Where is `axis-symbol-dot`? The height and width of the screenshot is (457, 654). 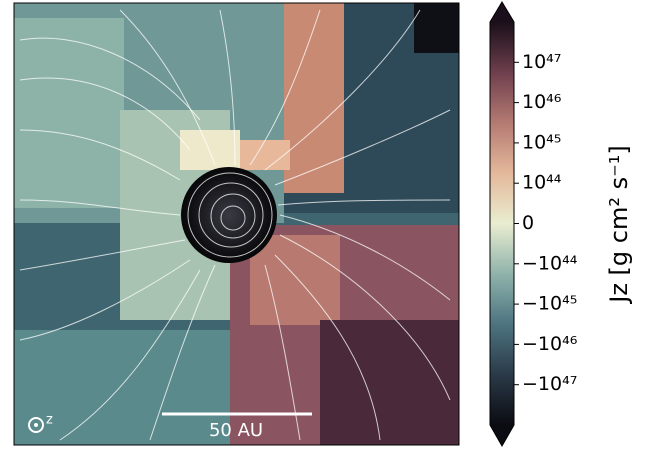
axis-symbol-dot is located at coordinates (36, 425).